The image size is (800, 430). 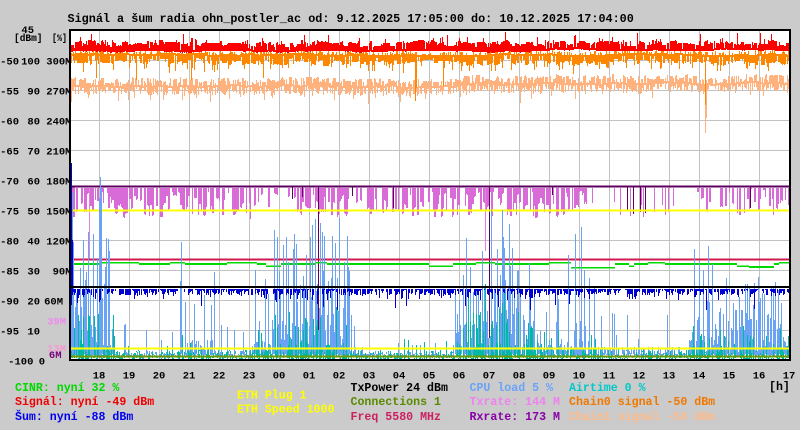 What do you see at coordinates (56, 323) in the screenshot?
I see `svg-text: 39M` at bounding box center [56, 323].